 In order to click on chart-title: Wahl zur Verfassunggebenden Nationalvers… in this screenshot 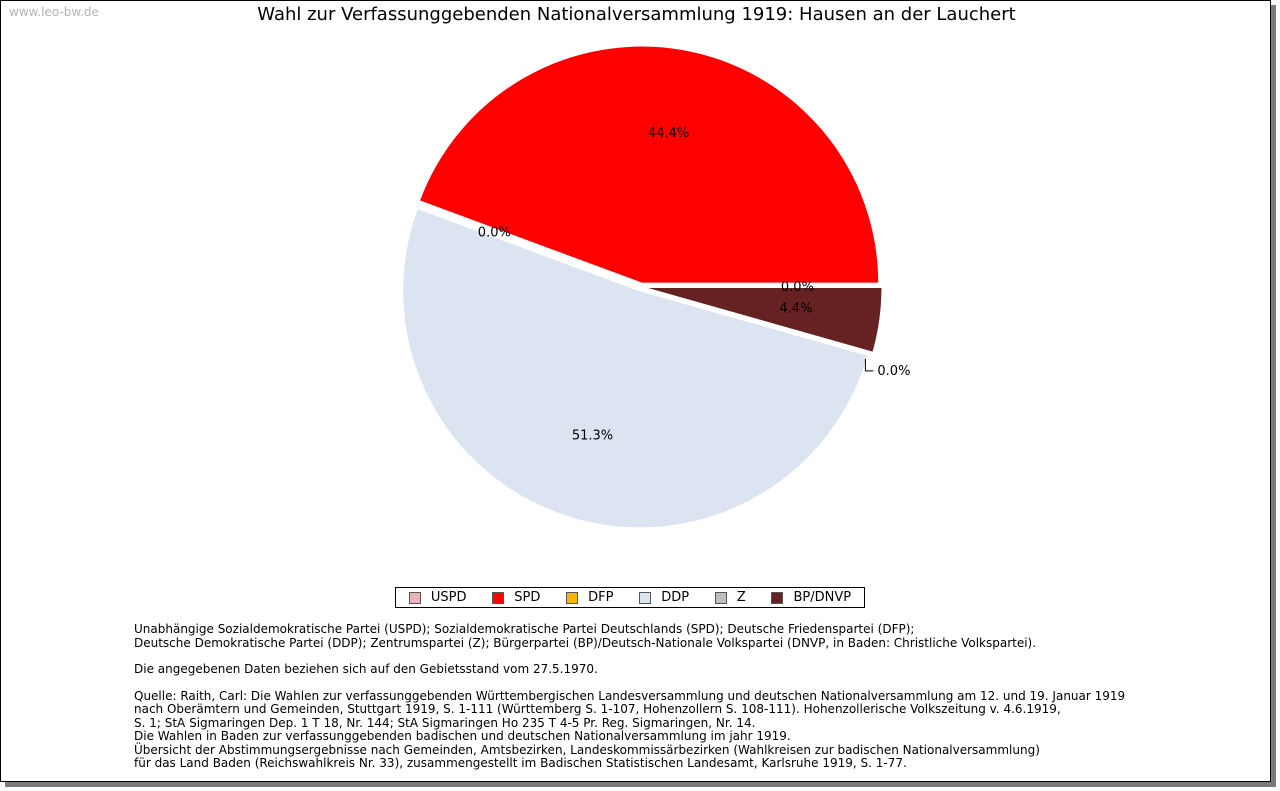, I will do `click(636, 14)`.